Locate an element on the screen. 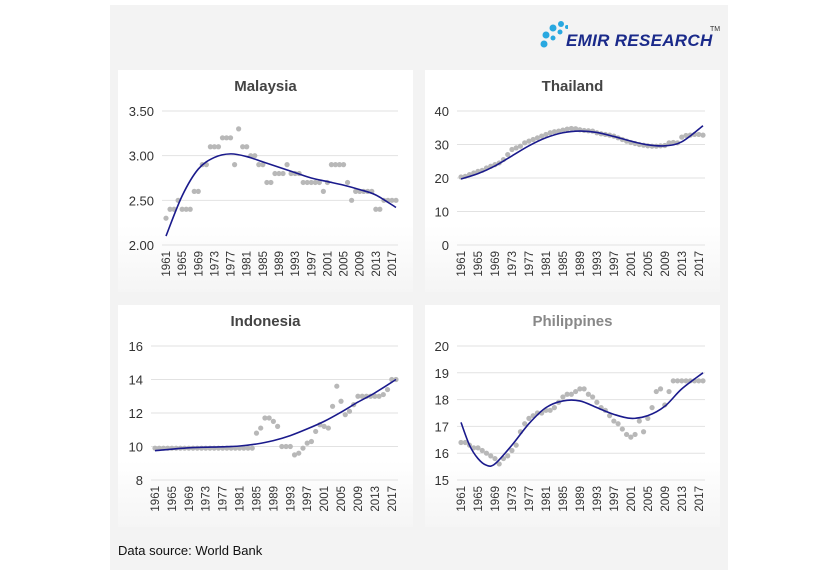 This screenshot has width=840, height=570. emir-research-logo: EMIR RESEARCH TM is located at coordinates (633, 38).